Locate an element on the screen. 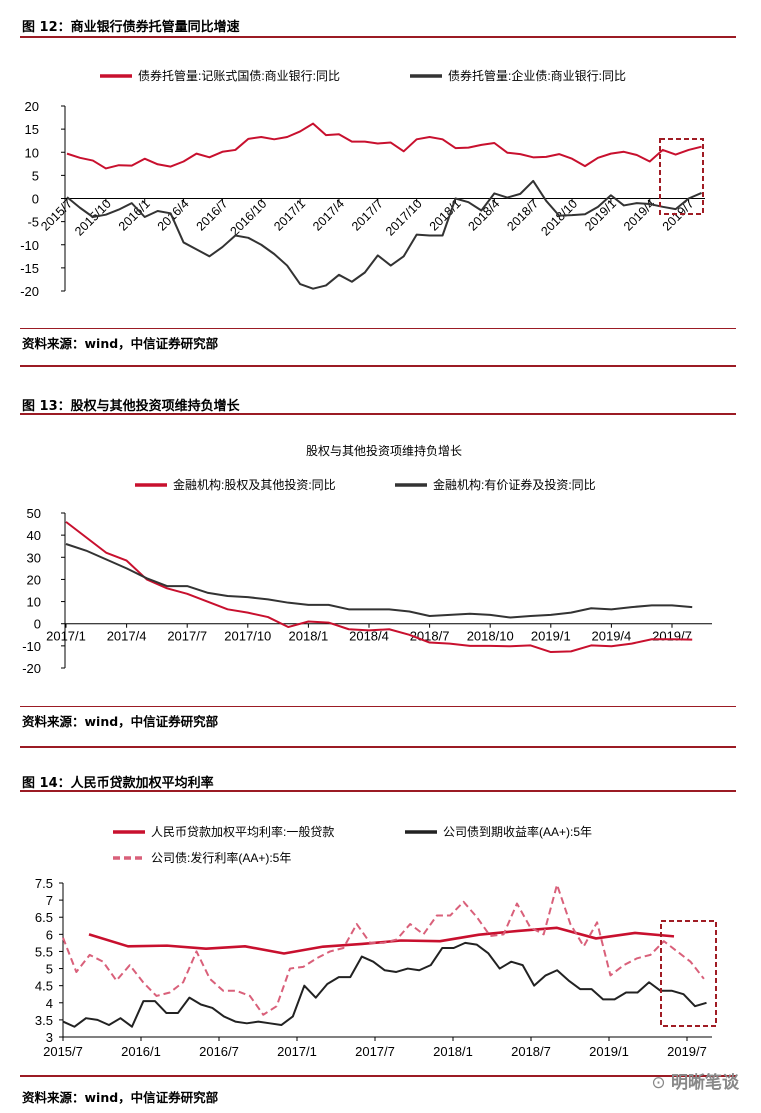 Image resolution: width=761 pixels, height=1113 pixels. figure-14-title: 图 14：人民币贷款加权平均利率 is located at coordinates (118, 783).